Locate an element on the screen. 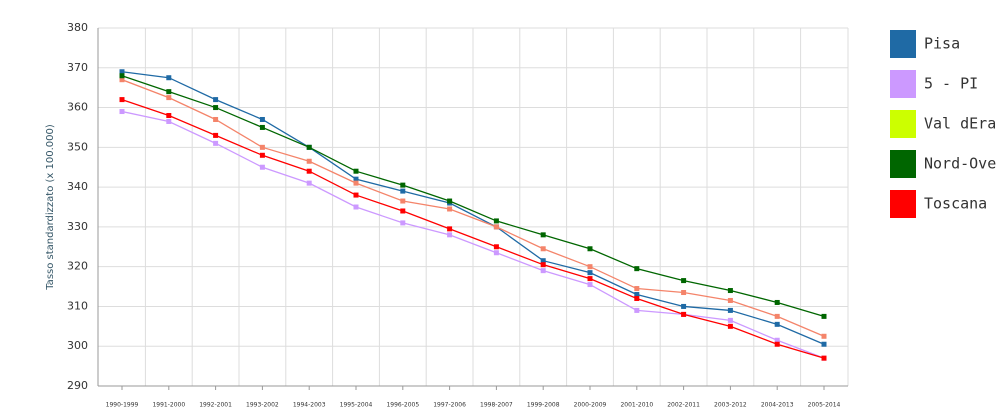 The image size is (997, 417). y-tick-label: 310 is located at coordinates (77, 305).